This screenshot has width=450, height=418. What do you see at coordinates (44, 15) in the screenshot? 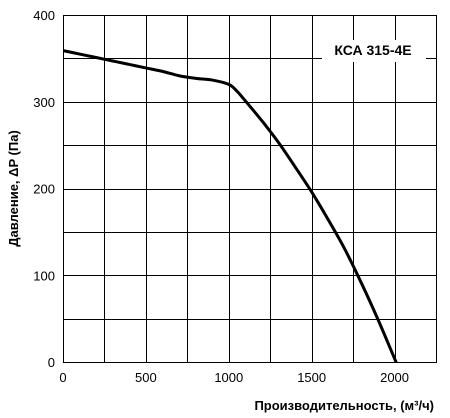
I see `y-tick-label: 400` at bounding box center [44, 15].